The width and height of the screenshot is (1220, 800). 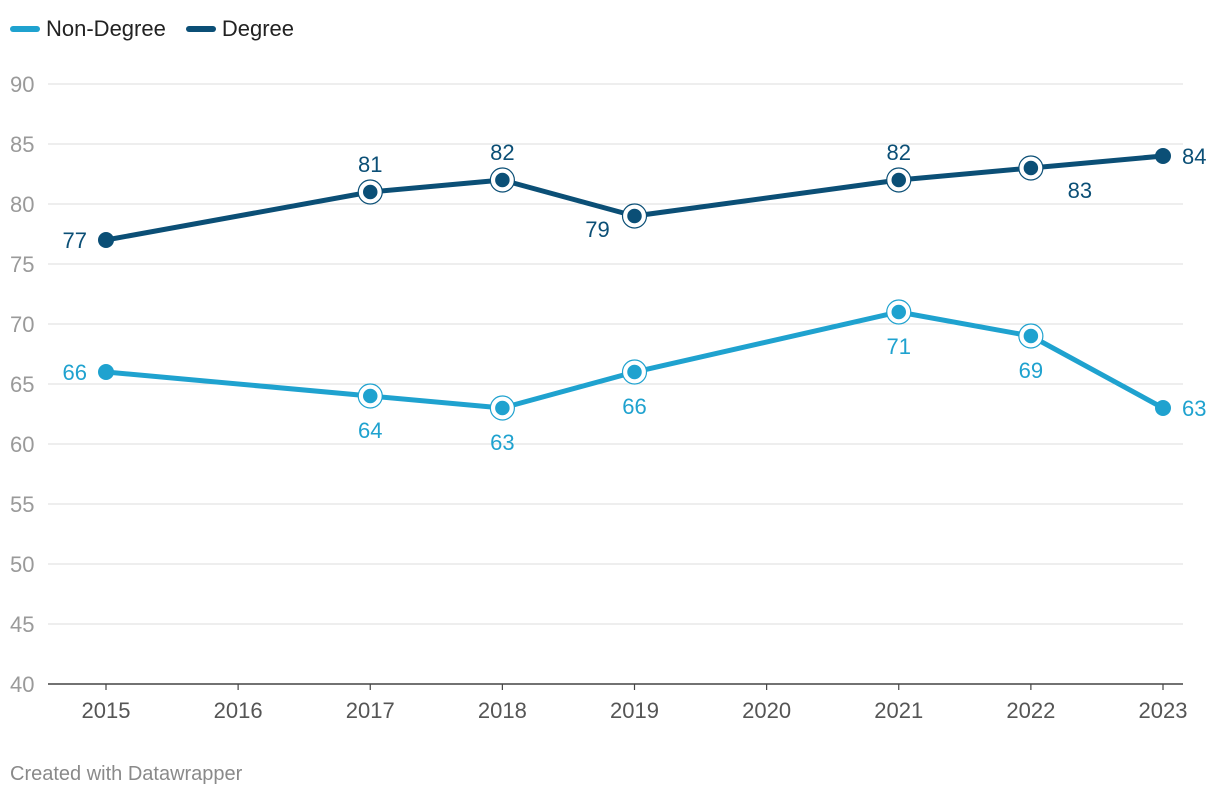 I want to click on footer-credit: Created with Datawrapper, so click(x=126, y=774).